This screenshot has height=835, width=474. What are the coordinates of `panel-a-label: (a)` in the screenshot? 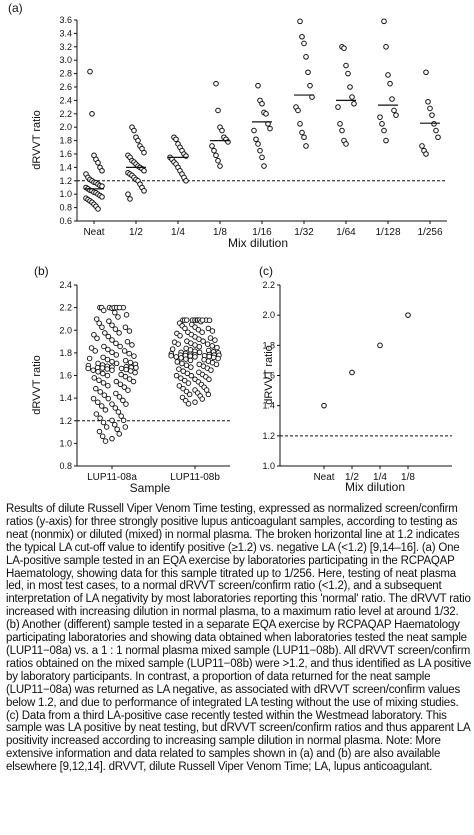 It's located at (15, 8).